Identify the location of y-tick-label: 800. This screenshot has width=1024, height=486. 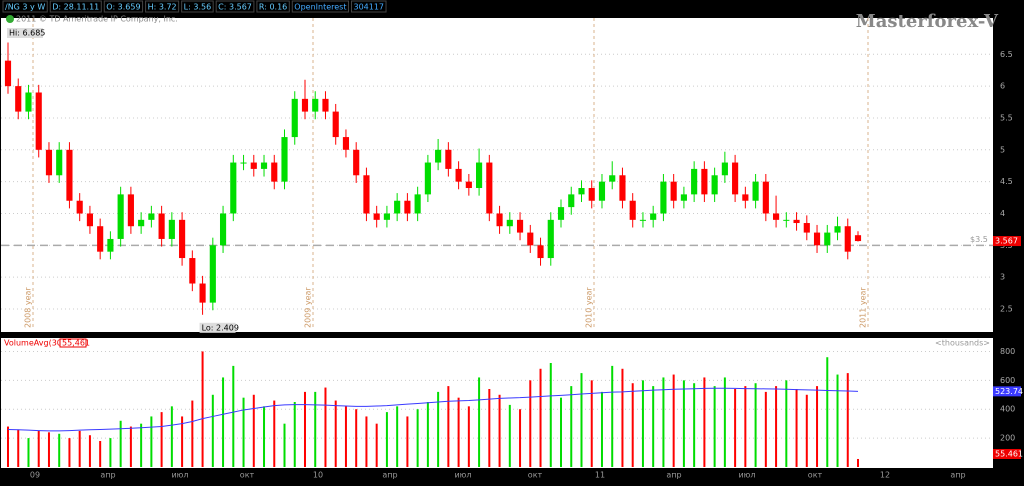
(1007, 351).